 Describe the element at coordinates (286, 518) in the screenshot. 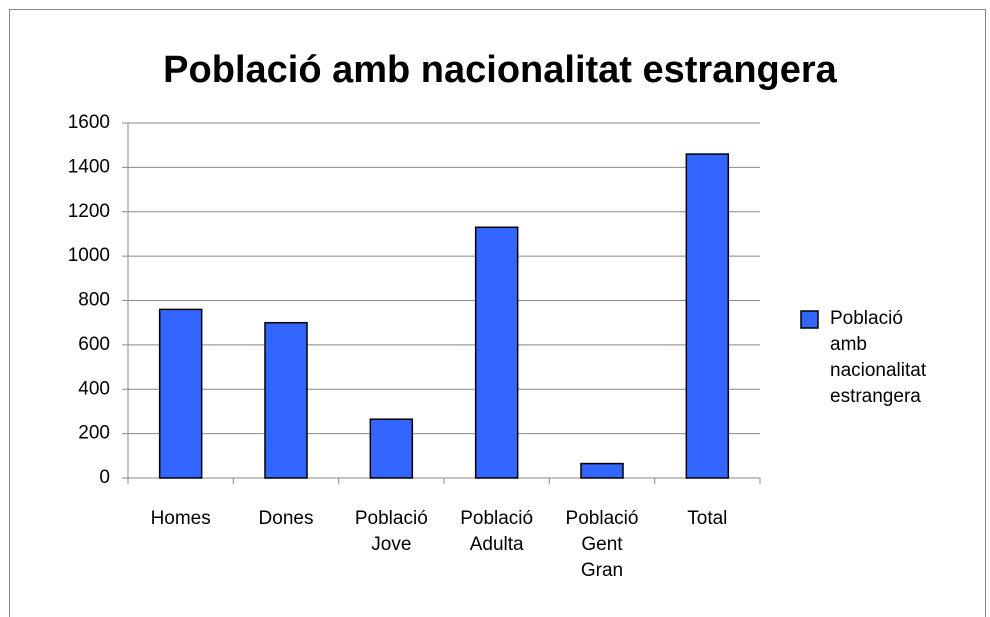

I see `x-tick-label: Dones` at that location.